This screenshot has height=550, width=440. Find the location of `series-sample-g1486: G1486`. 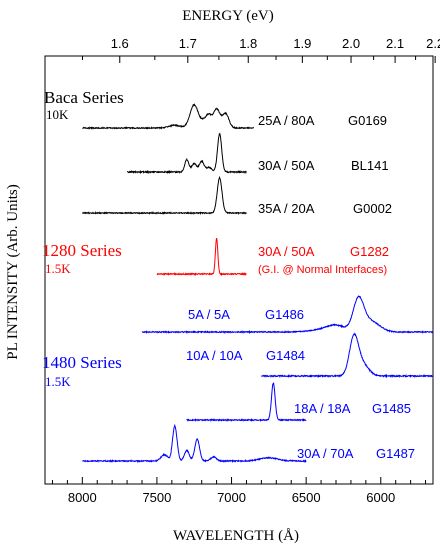

series-sample-g1486: G1486 is located at coordinates (284, 314).